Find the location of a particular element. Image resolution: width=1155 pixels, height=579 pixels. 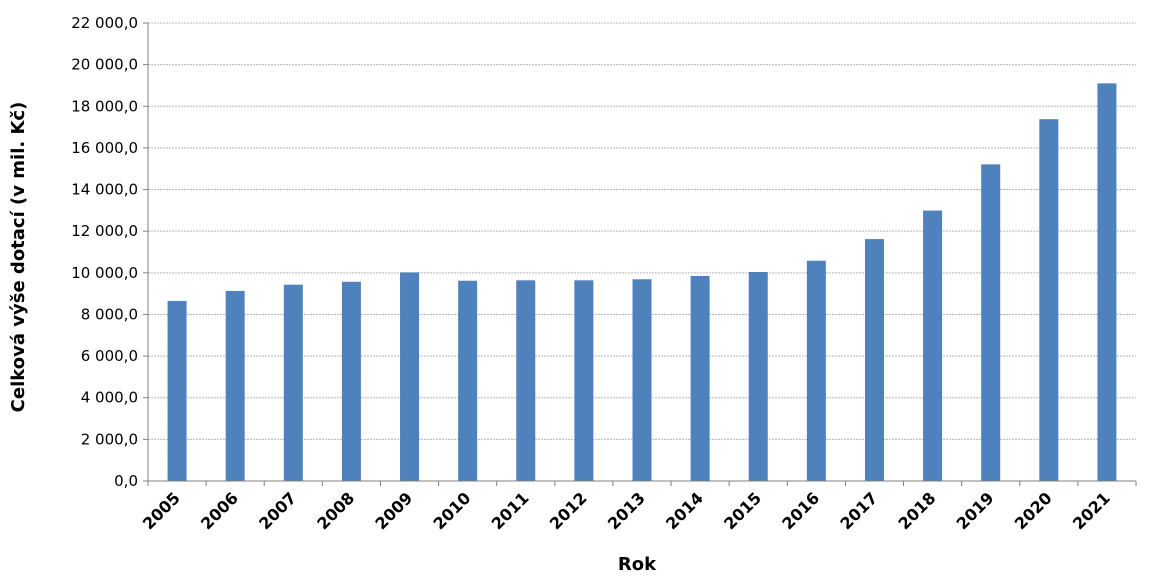

y-tick-label: 8 000,0 is located at coordinates (109, 314).